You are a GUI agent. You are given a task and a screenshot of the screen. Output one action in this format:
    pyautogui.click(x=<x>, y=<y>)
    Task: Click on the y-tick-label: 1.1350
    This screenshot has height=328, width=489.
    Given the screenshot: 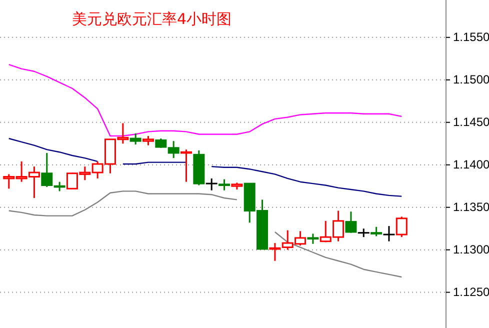 What is the action you would take?
    pyautogui.click(x=471, y=207)
    